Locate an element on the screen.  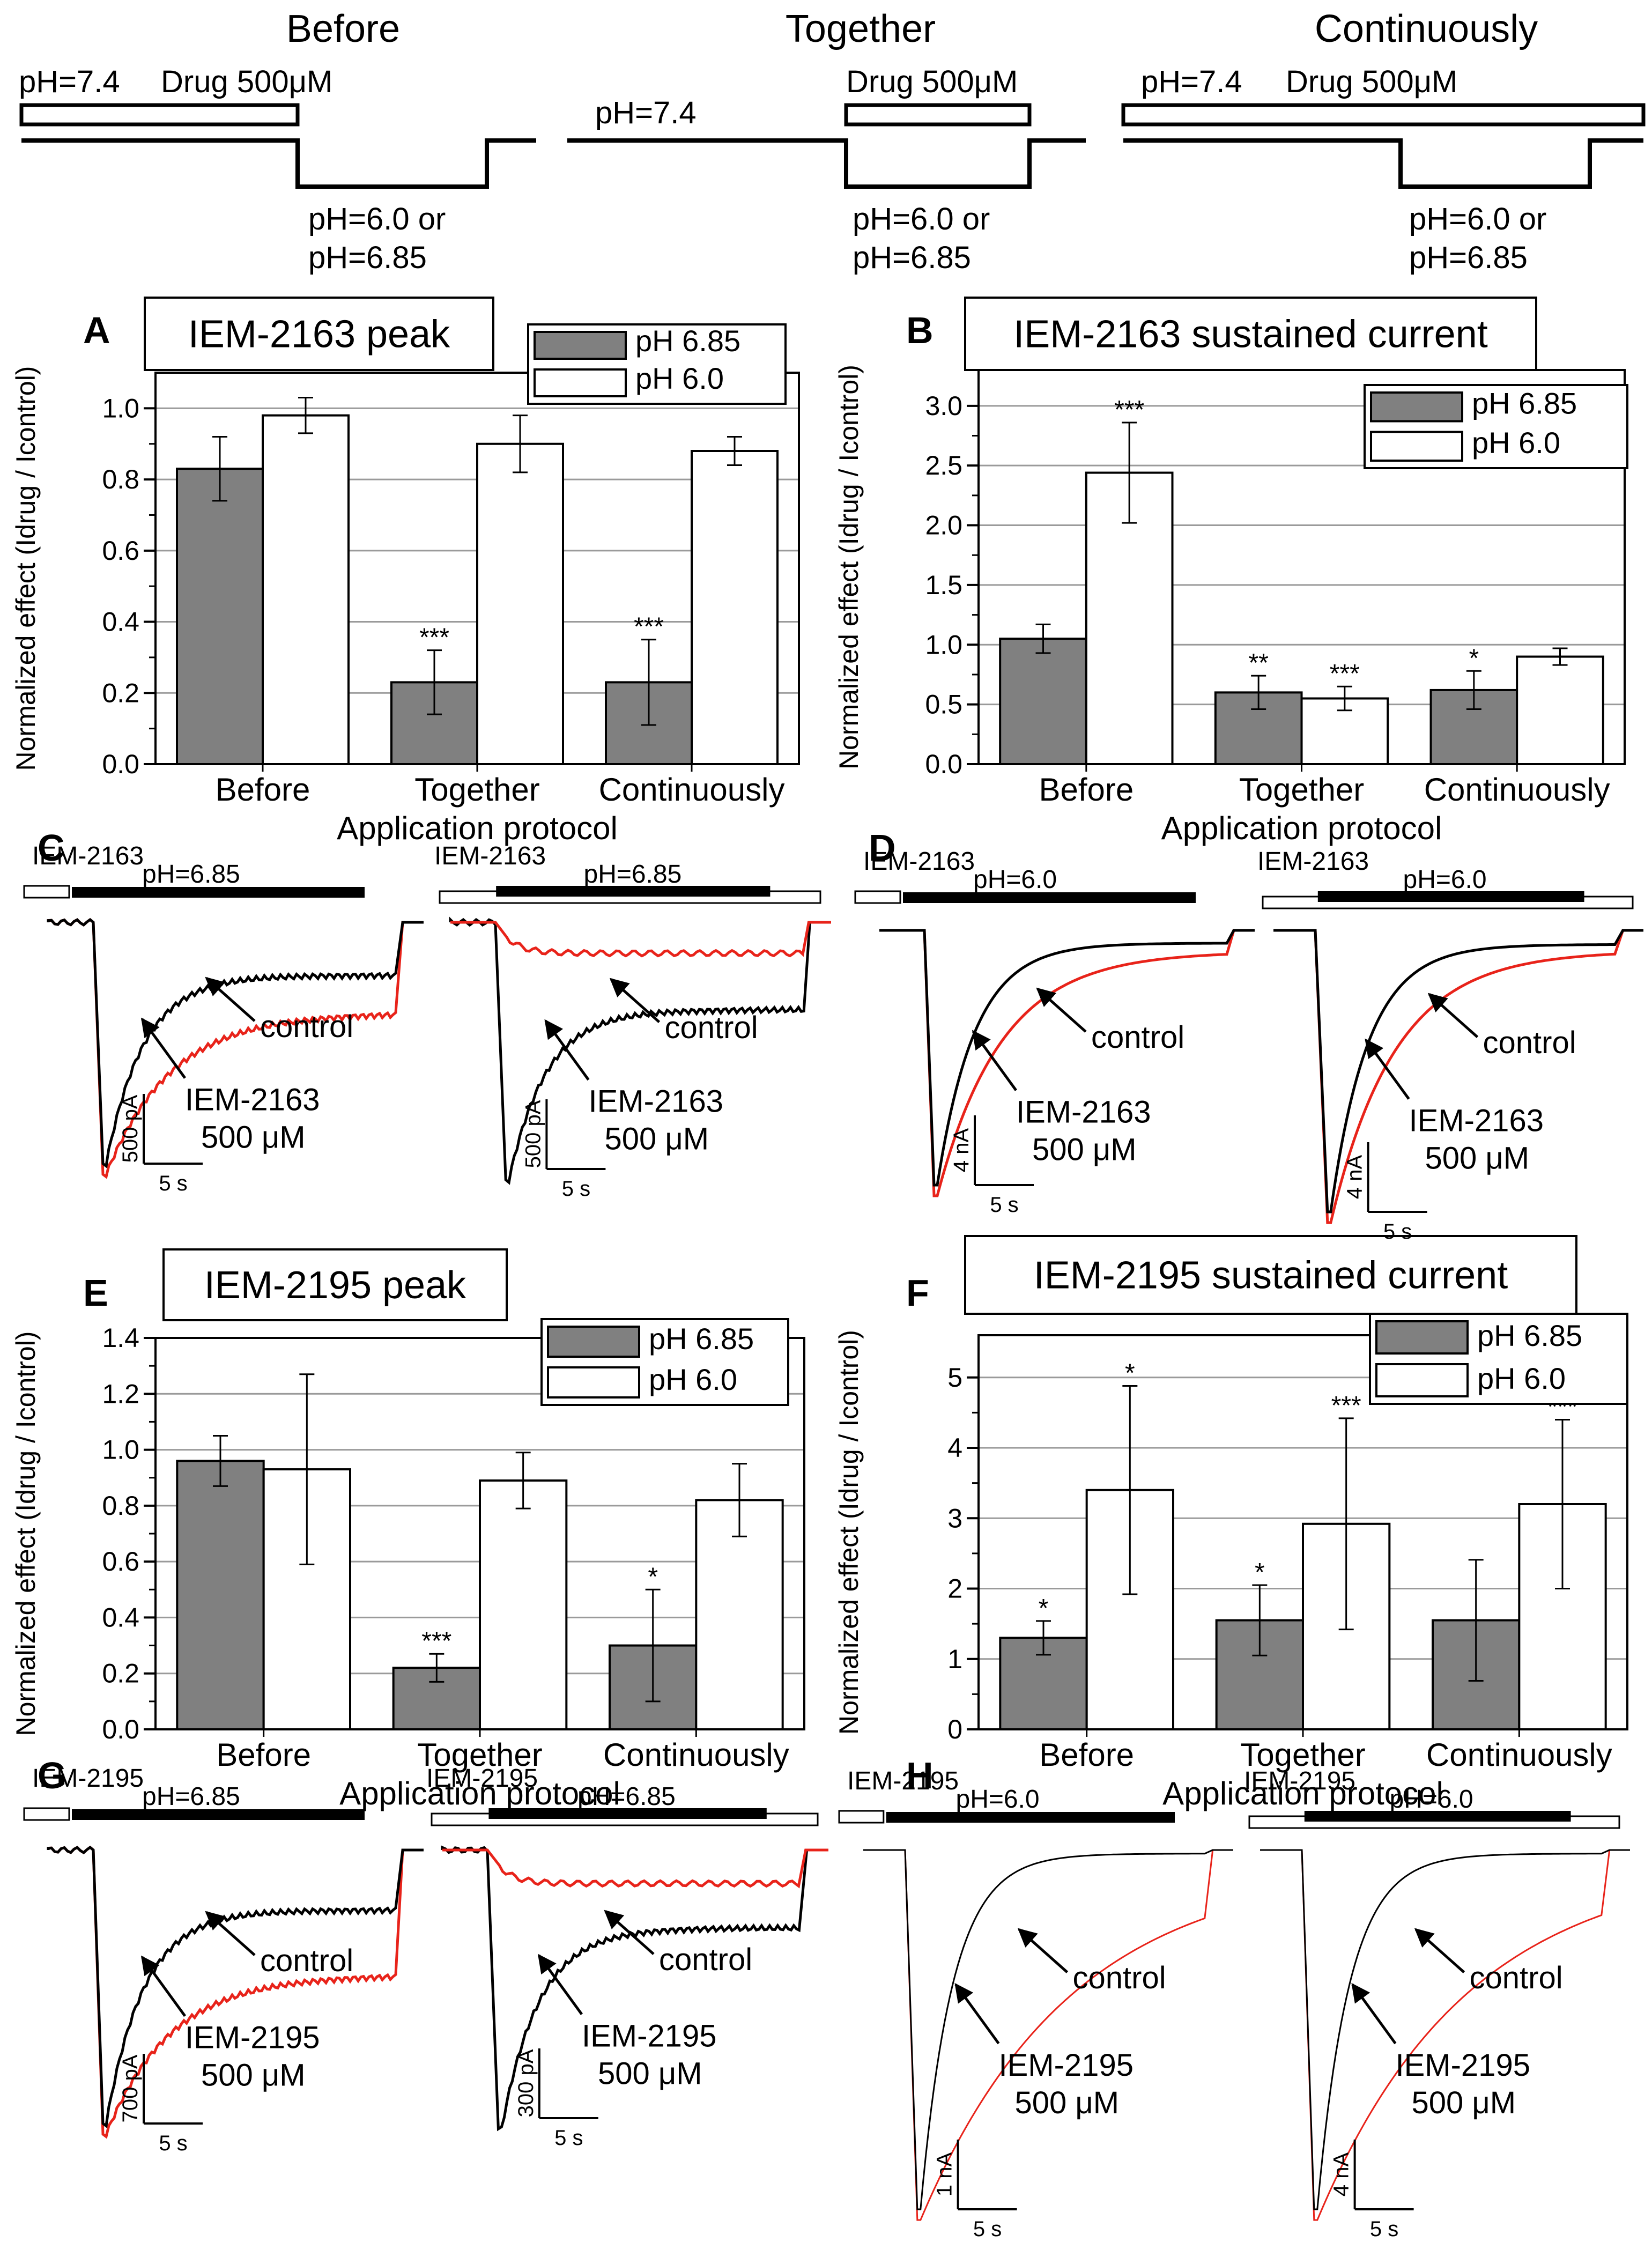
y-tick-label: 0.4 is located at coordinates (120, 1617).